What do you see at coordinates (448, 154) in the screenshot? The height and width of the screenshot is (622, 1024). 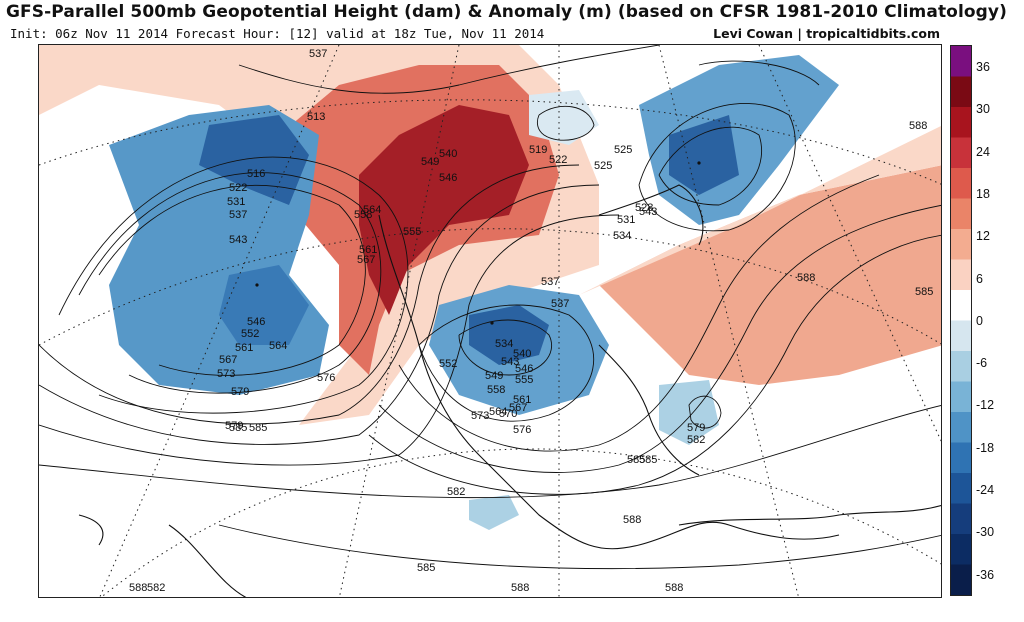 I see `contour-label: 540` at bounding box center [448, 154].